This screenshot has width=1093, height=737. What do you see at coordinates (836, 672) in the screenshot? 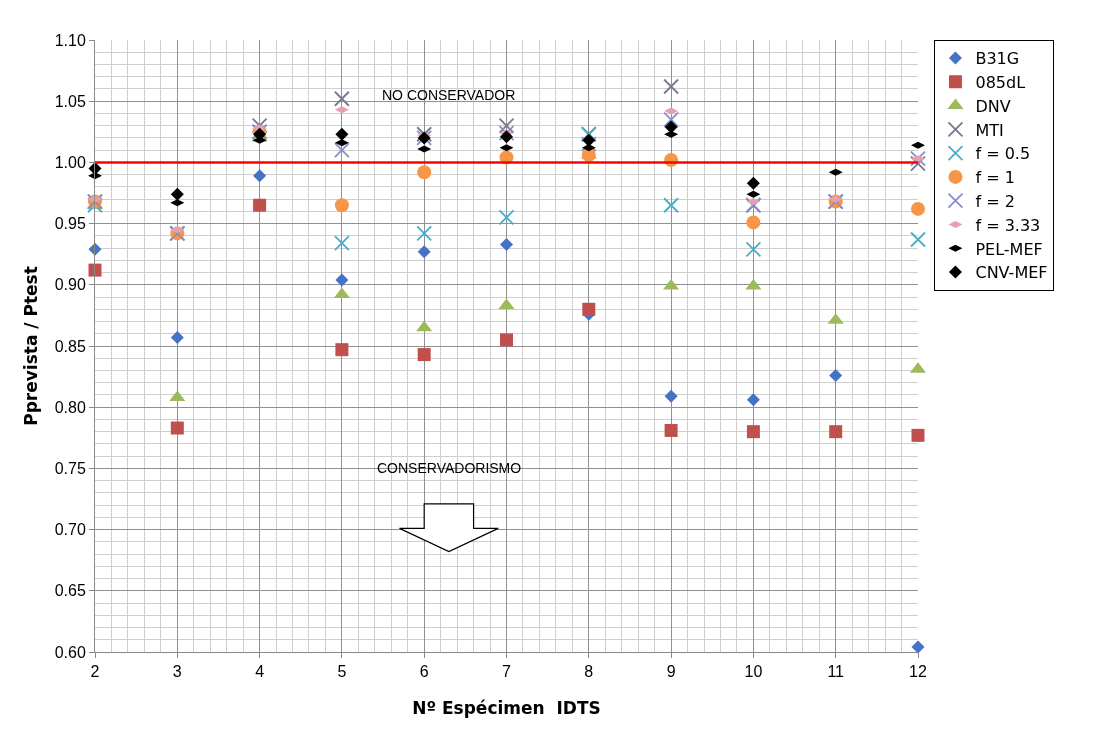
I see `x-tick-label: 11` at bounding box center [836, 672].